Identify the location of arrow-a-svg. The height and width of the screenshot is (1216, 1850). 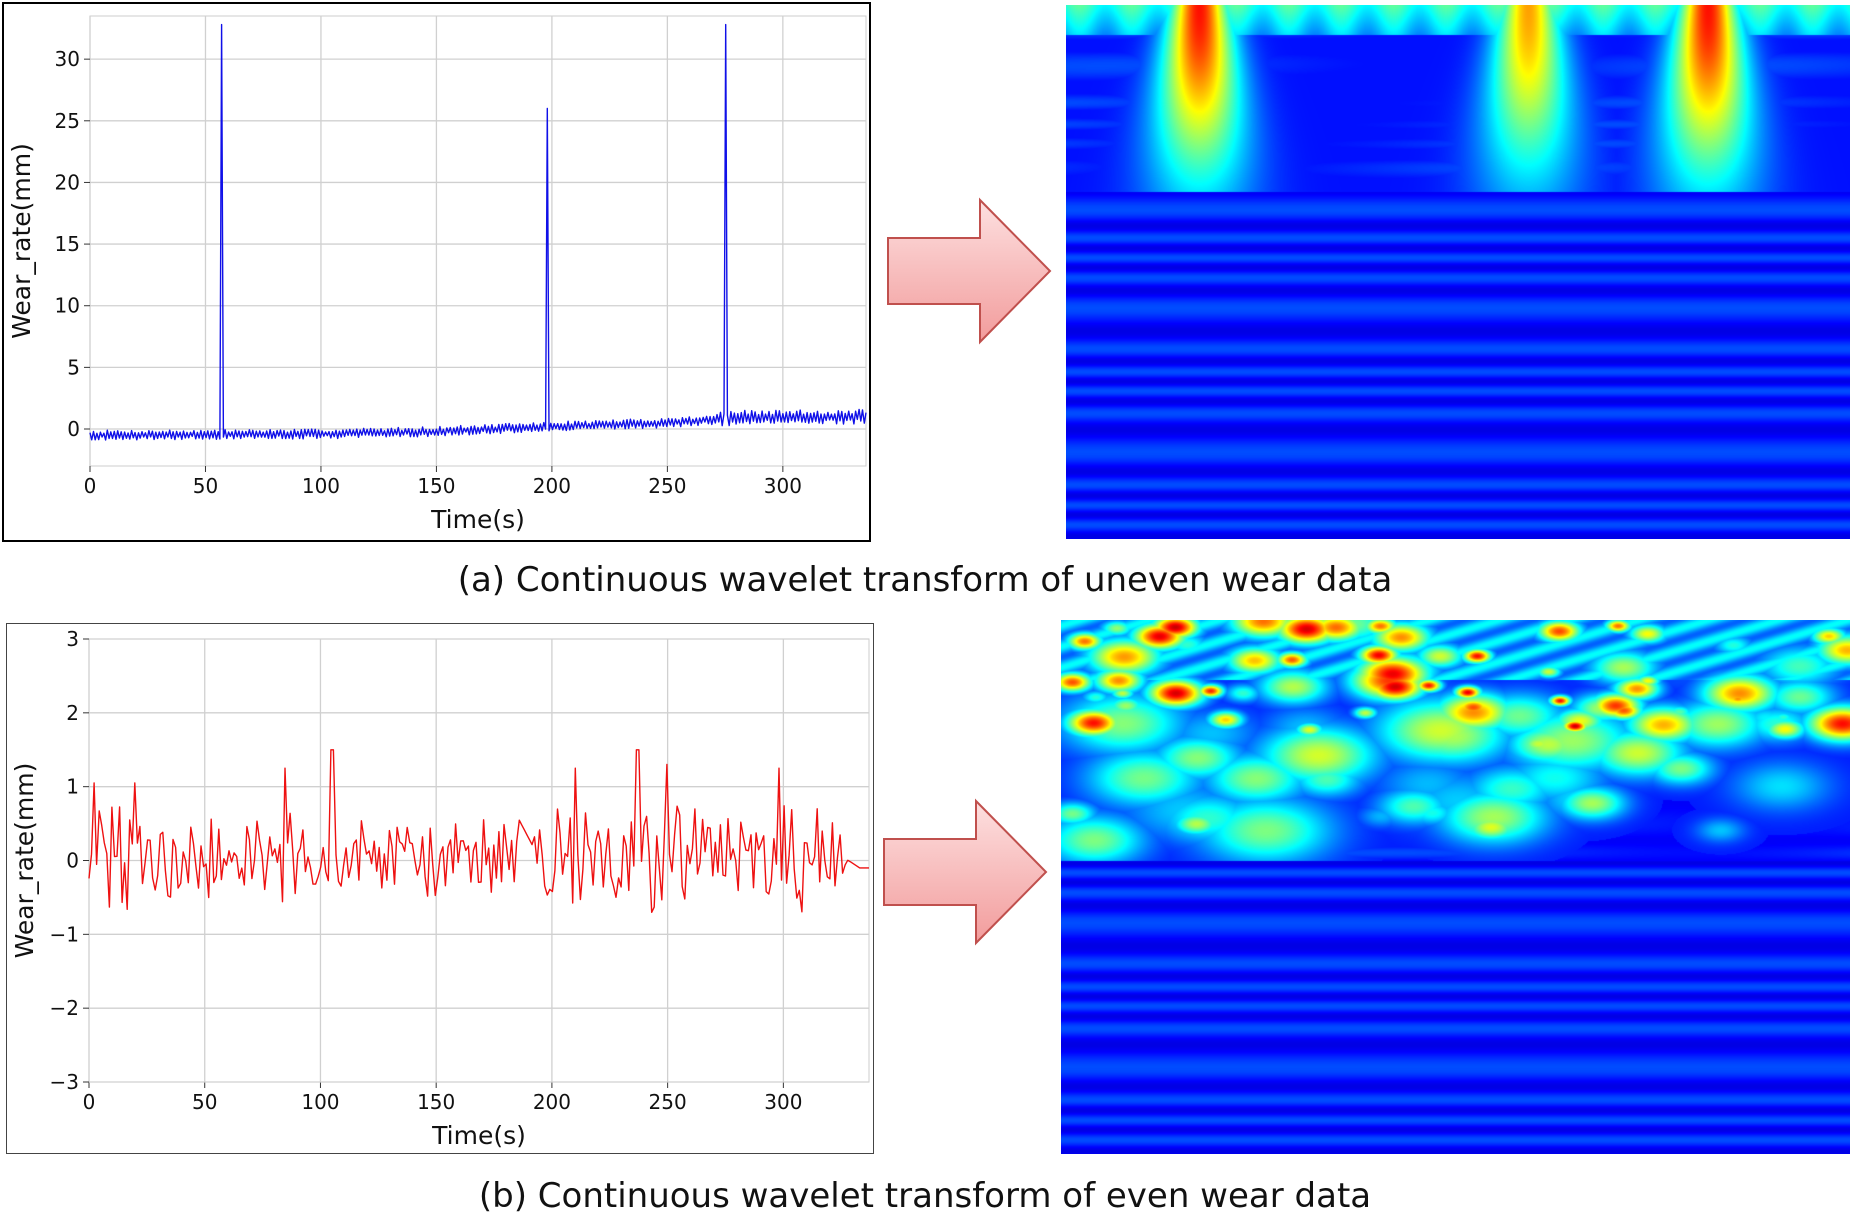
(969, 271).